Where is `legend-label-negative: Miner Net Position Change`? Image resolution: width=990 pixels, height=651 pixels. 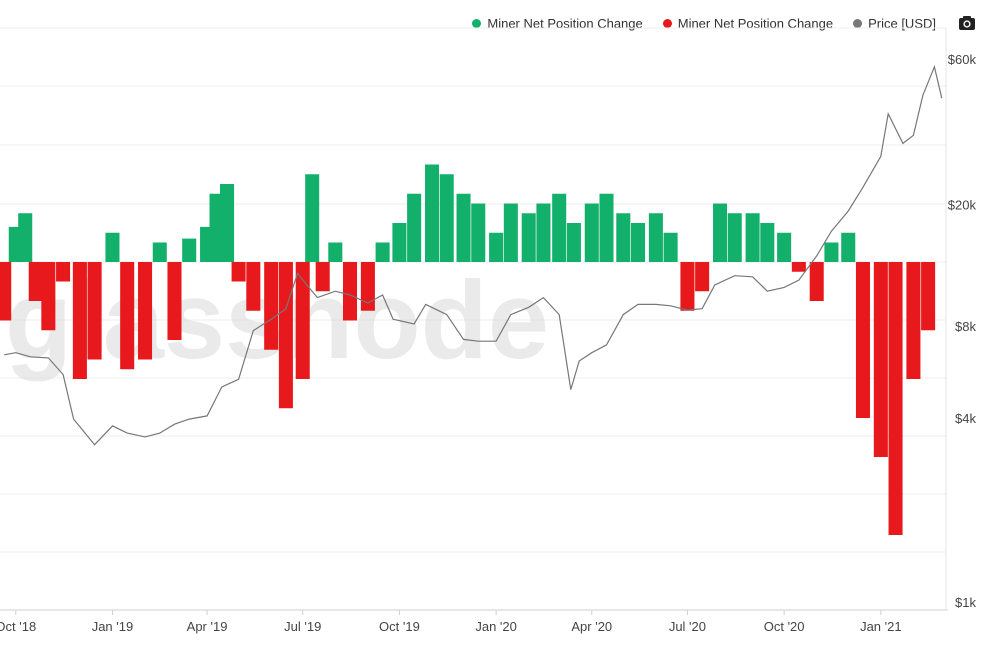 legend-label-negative: Miner Net Position Change is located at coordinates (755, 23).